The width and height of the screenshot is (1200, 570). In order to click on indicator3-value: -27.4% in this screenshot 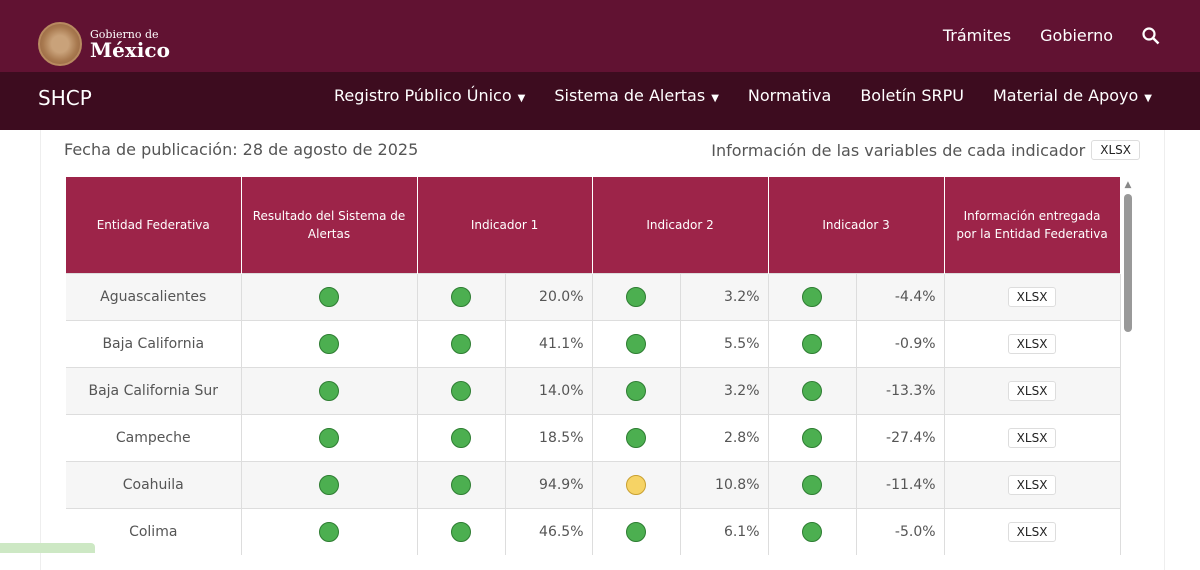, I will do `click(900, 437)`.